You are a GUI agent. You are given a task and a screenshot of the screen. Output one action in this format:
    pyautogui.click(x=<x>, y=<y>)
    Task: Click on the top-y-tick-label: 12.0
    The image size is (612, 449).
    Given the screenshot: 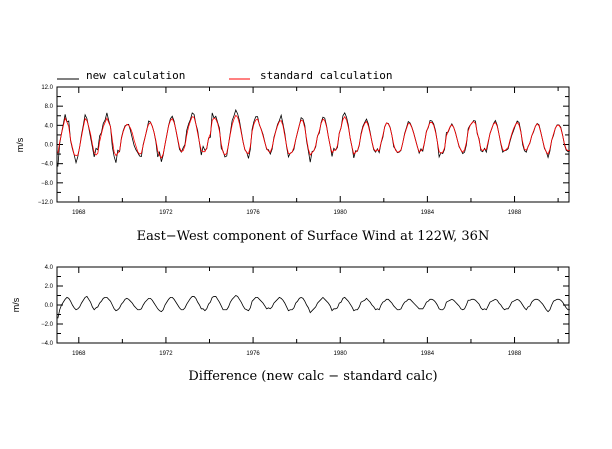 What is the action you would take?
    pyautogui.click(x=47, y=88)
    